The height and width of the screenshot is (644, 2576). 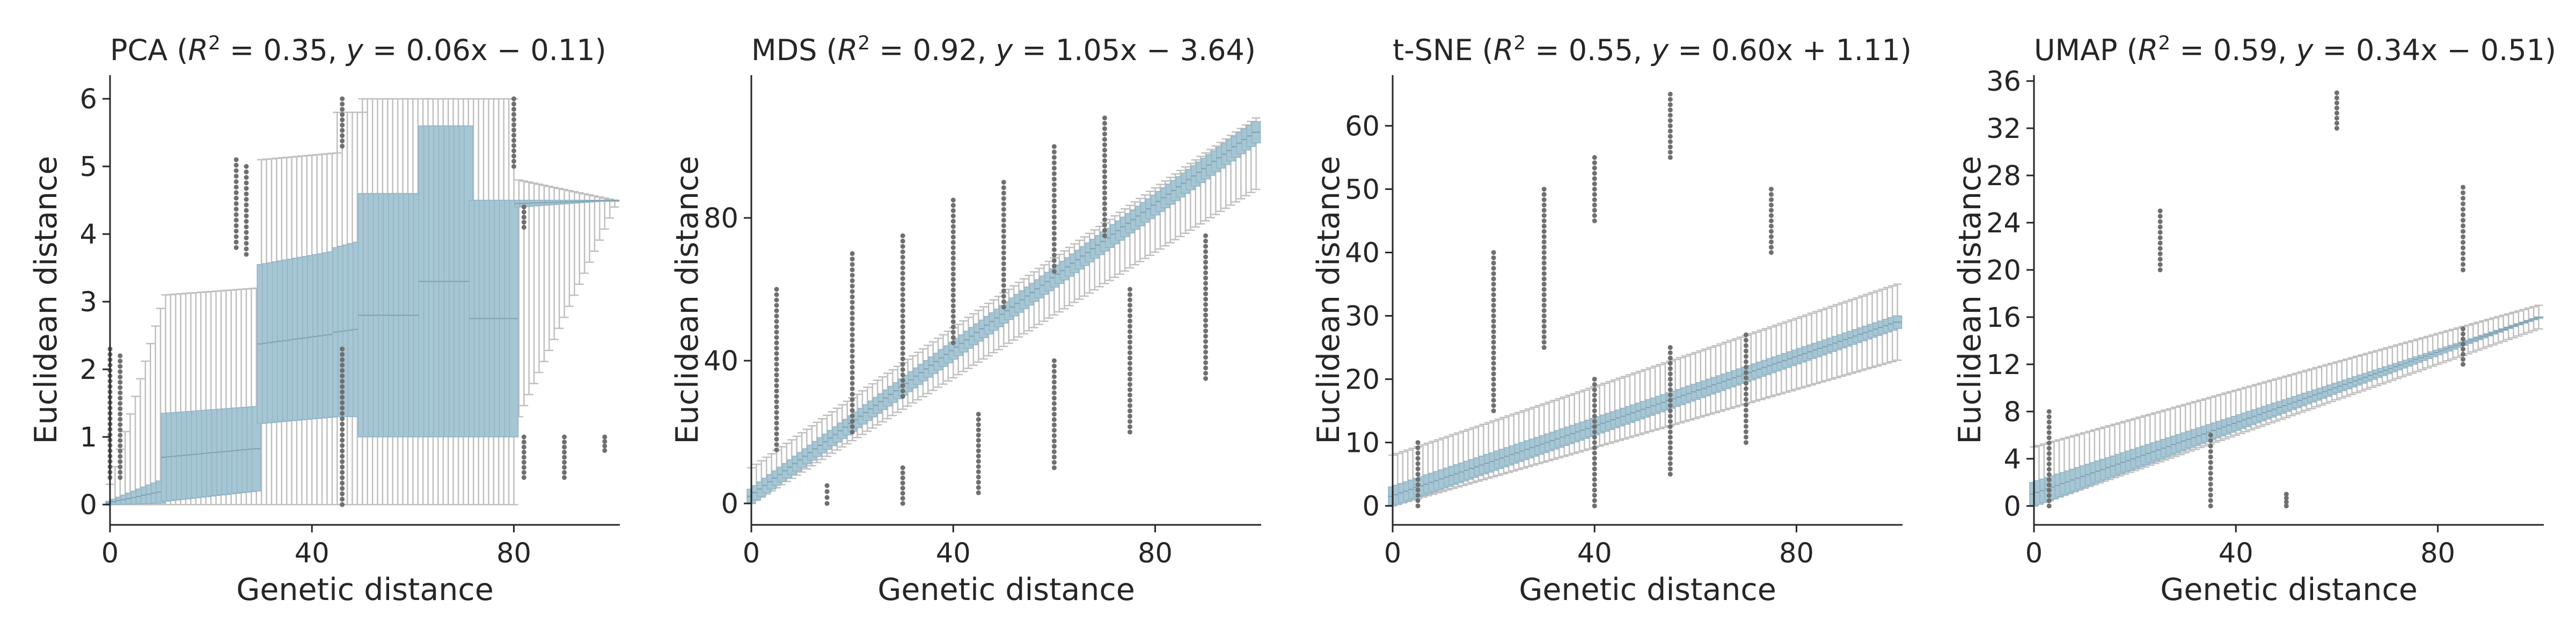 I want to click on y-tick-label: 2, so click(x=88, y=370).